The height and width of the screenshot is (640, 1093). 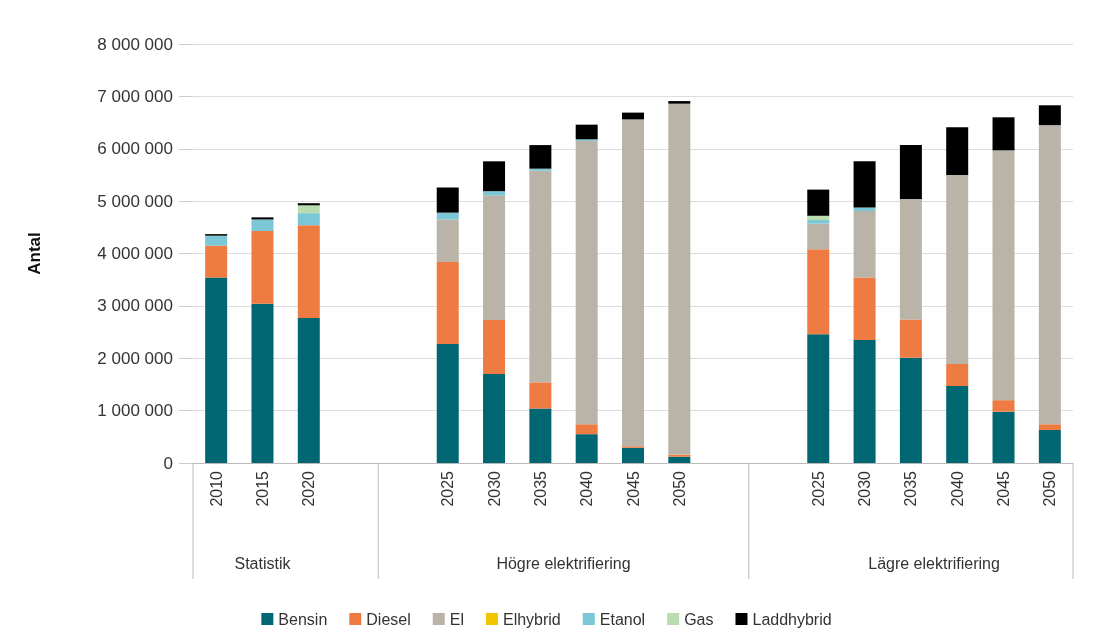 I want to click on y-tick-label: 8 000 000, so click(x=135, y=44).